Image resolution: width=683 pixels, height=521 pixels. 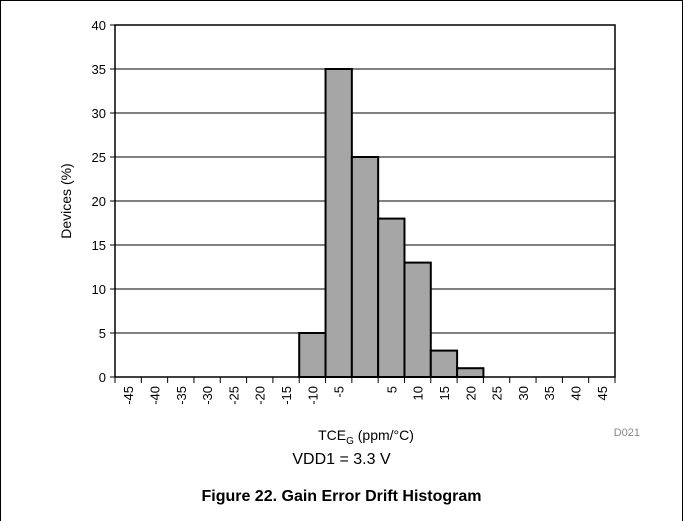 I want to click on test-condition: VDD1 = 3.3 V, so click(x=341, y=459).